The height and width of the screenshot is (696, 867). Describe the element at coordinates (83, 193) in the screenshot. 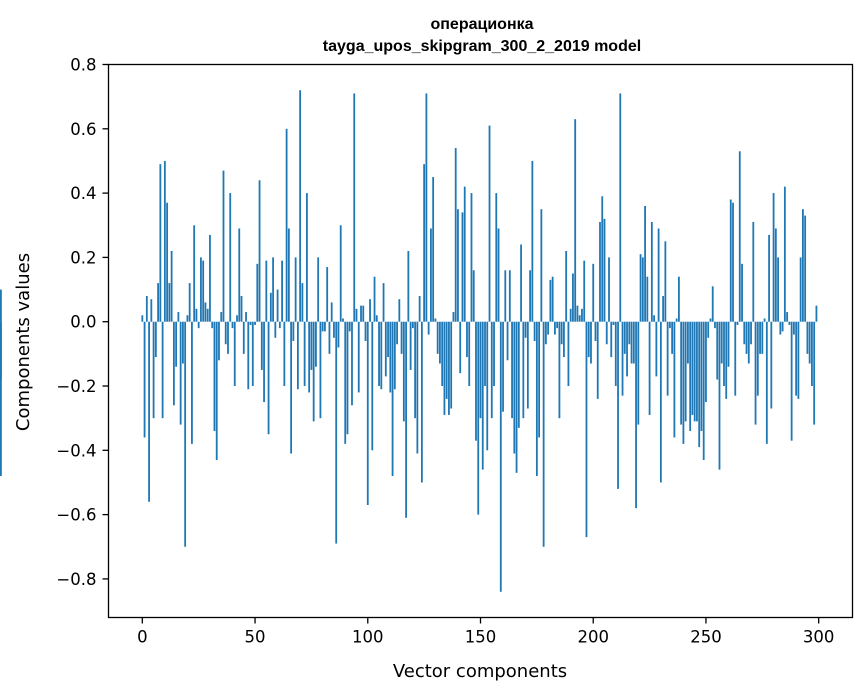

I see `y-tick-label: 0.4` at that location.